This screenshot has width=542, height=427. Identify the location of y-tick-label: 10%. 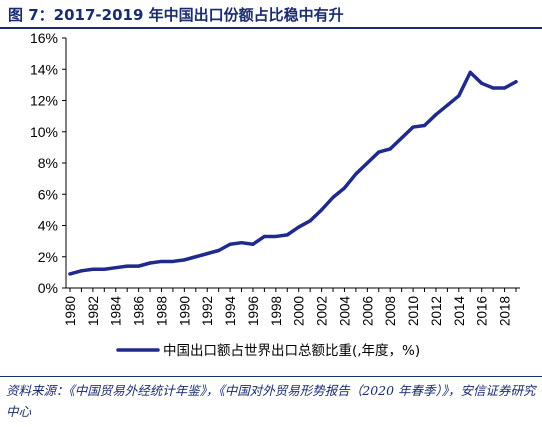
(44, 132).